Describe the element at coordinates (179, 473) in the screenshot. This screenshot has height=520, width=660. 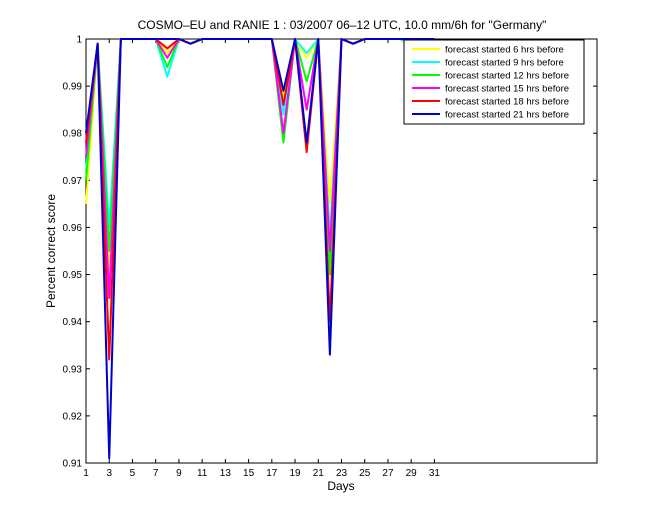
I see `x-tick-label: 9` at that location.